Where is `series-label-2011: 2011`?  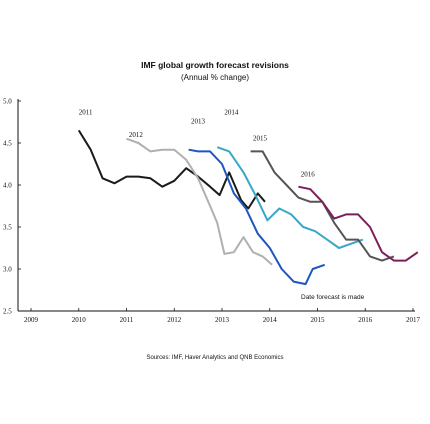
series-label-2011: 2011 is located at coordinates (86, 112).